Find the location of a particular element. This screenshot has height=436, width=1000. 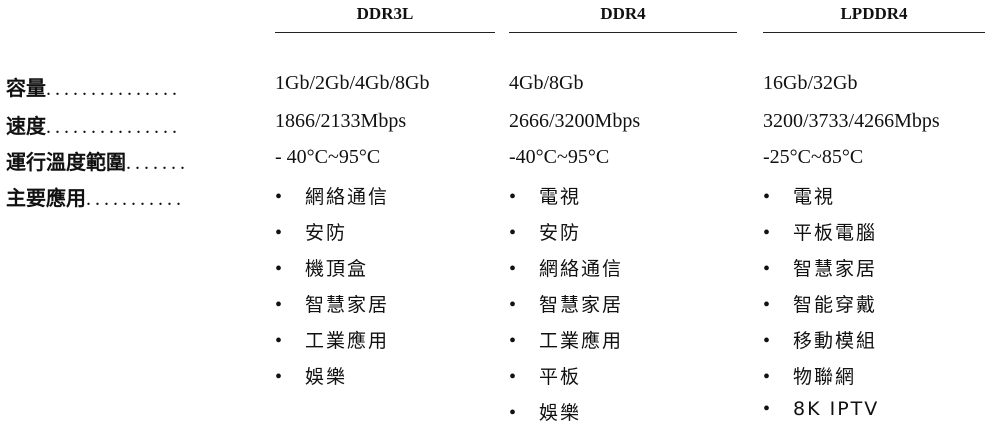

cell-capacity: 16Gb/32Gb is located at coordinates (810, 83).